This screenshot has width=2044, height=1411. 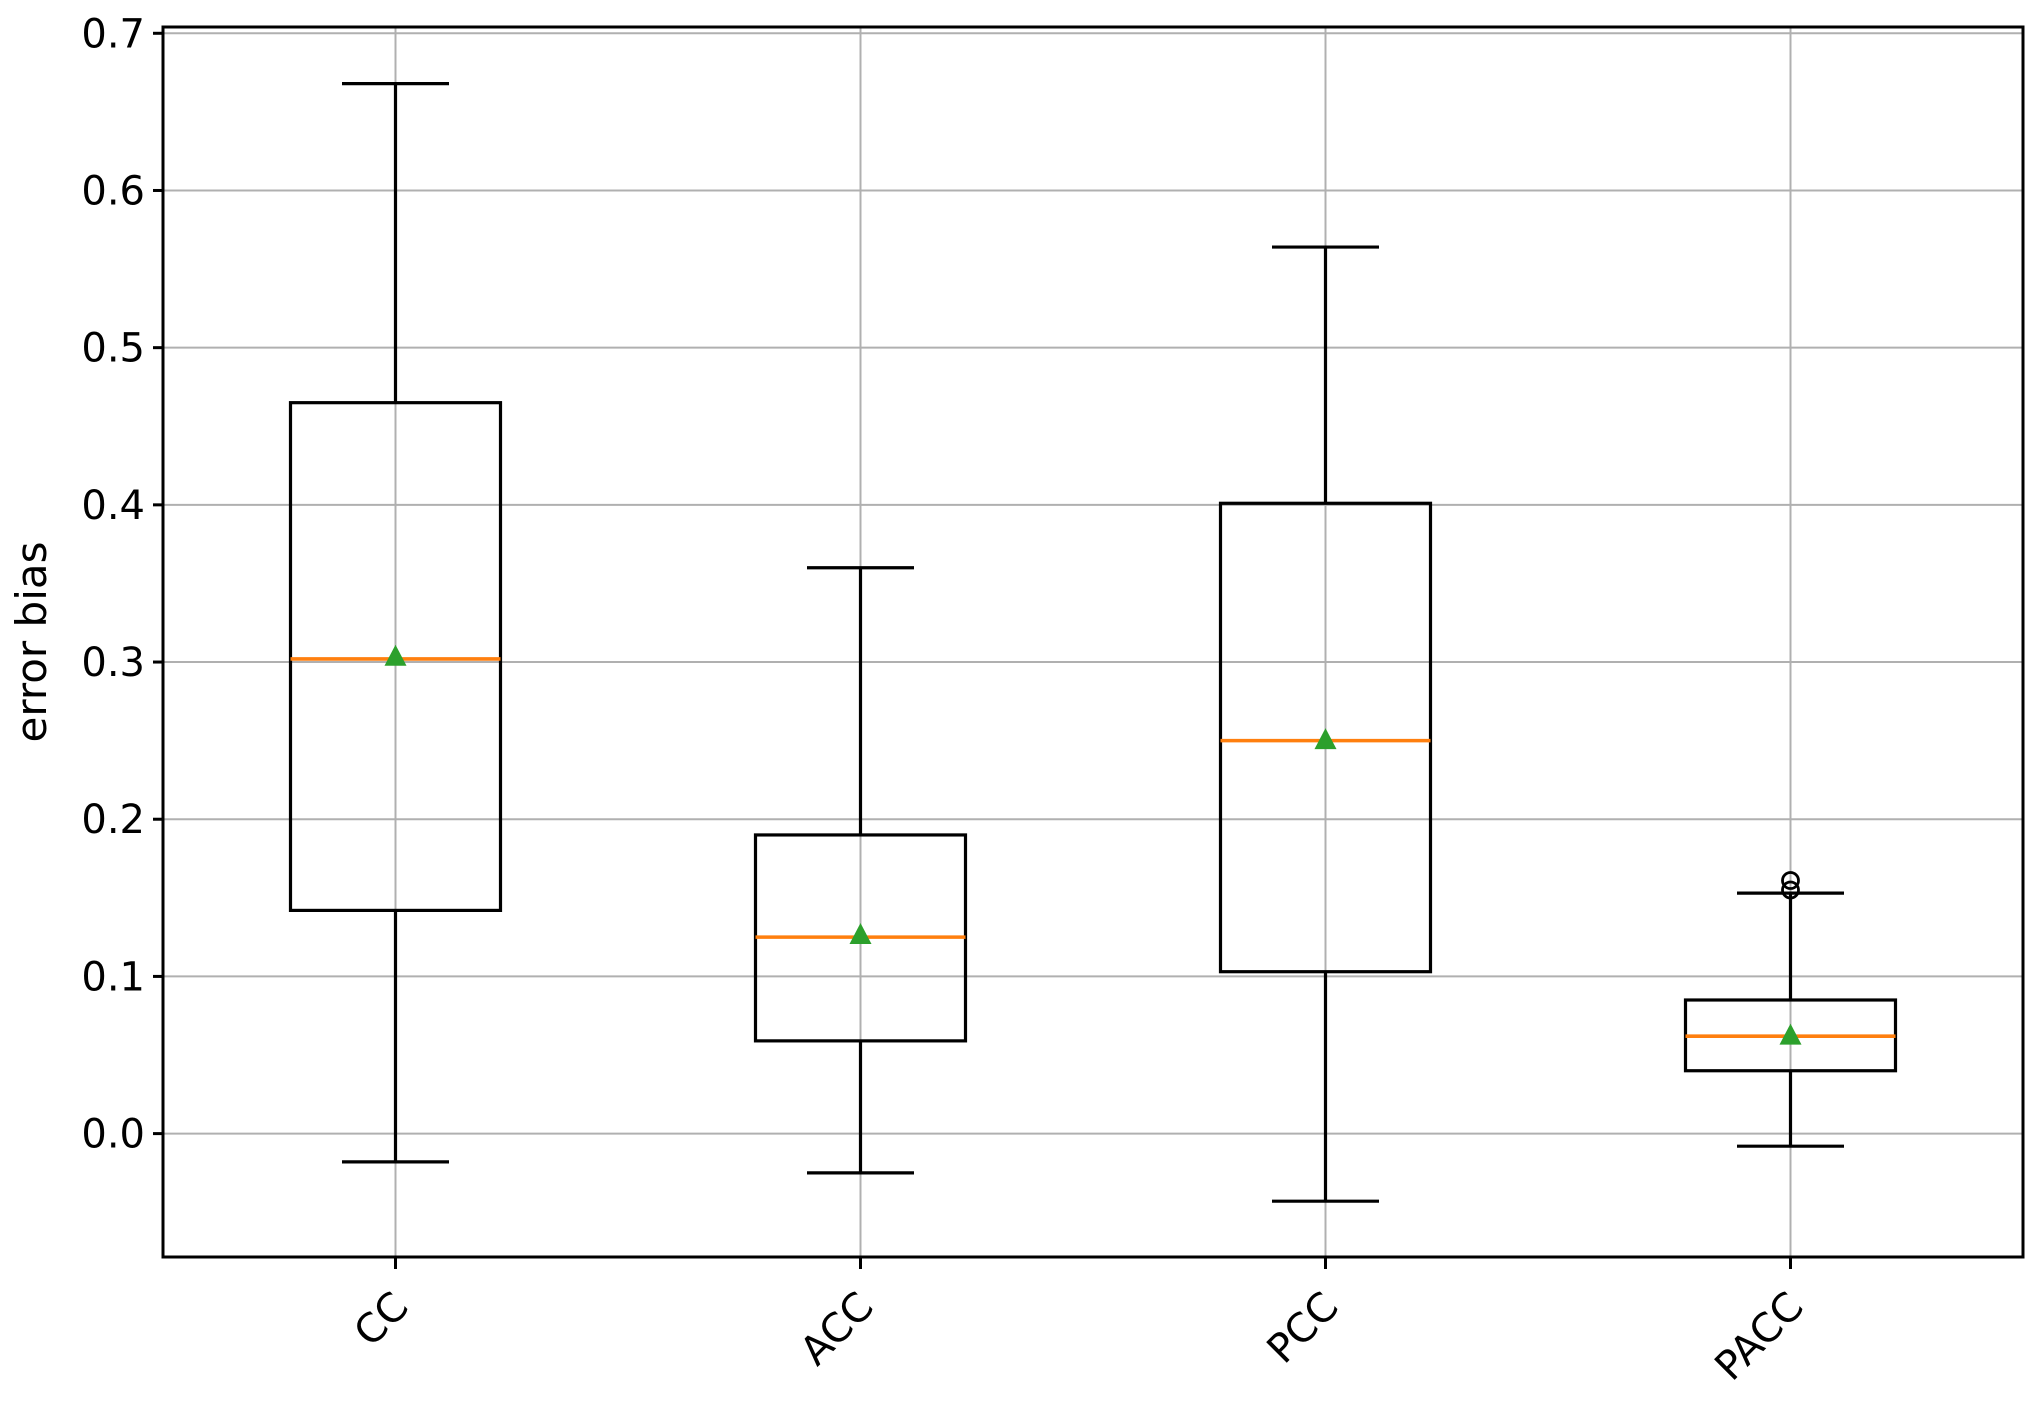 I want to click on x-tick-label-acc: ACC, so click(x=837, y=1329).